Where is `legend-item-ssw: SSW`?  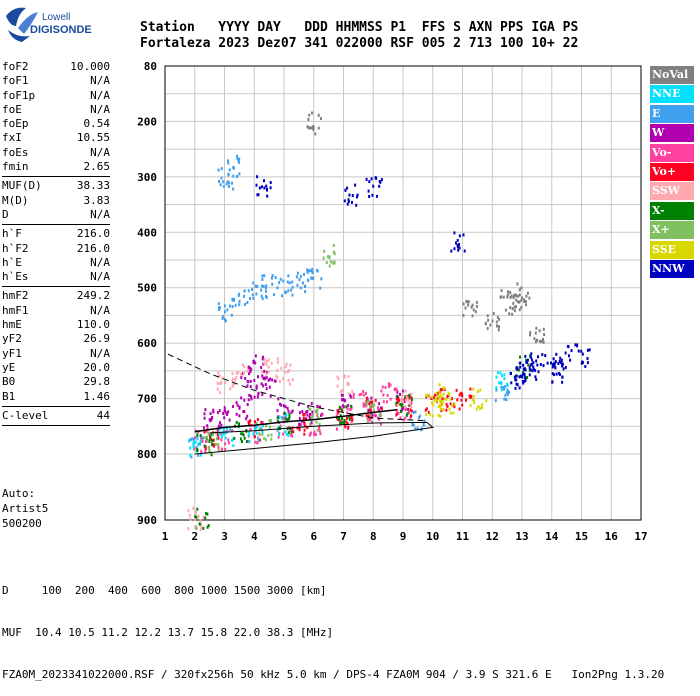 legend-item-ssw: SSW is located at coordinates (672, 191).